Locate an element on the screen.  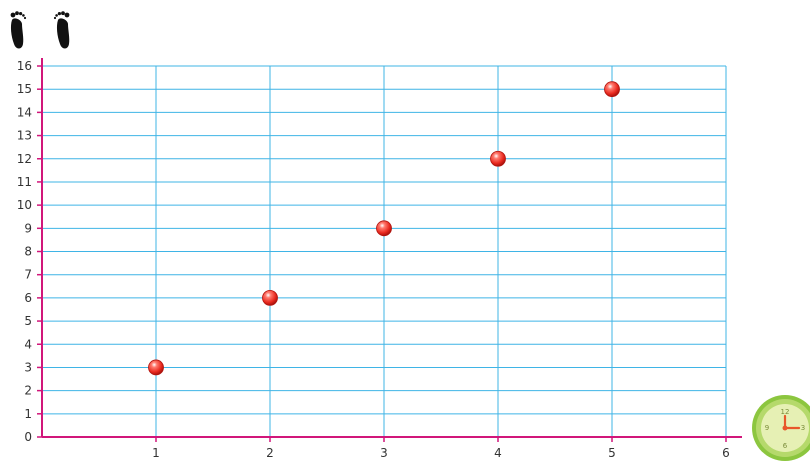
x-tick-label: 1 is located at coordinates (156, 453).